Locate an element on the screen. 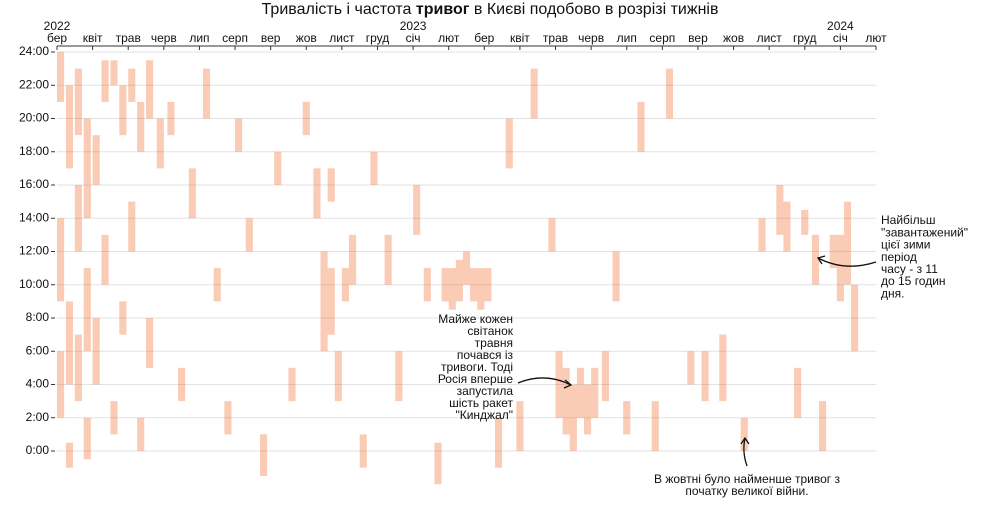  y-tick-label: 8:00 is located at coordinates (38, 317).